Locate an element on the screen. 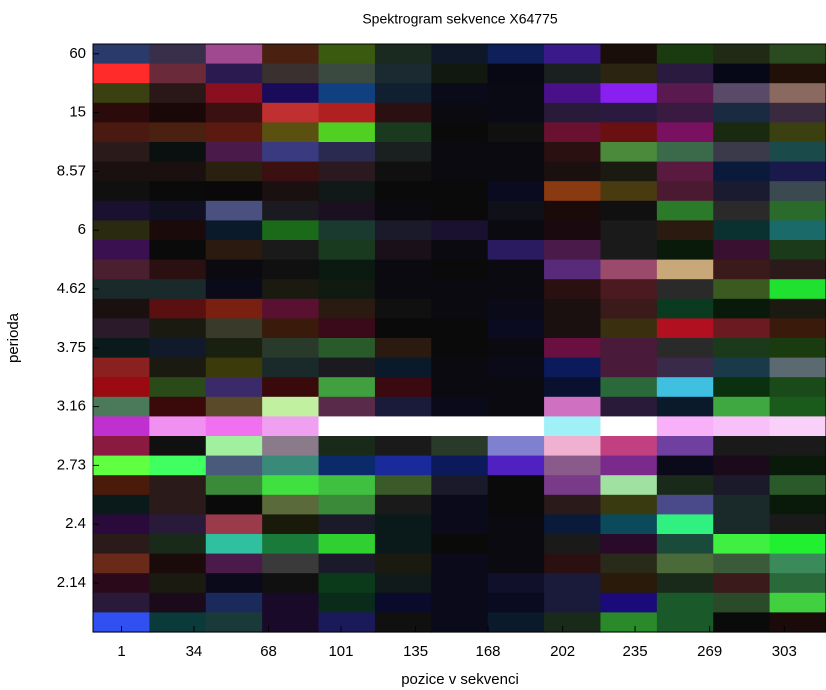 Image resolution: width=826 pixels, height=690 pixels. x-tick-label: 202 is located at coordinates (562, 651).